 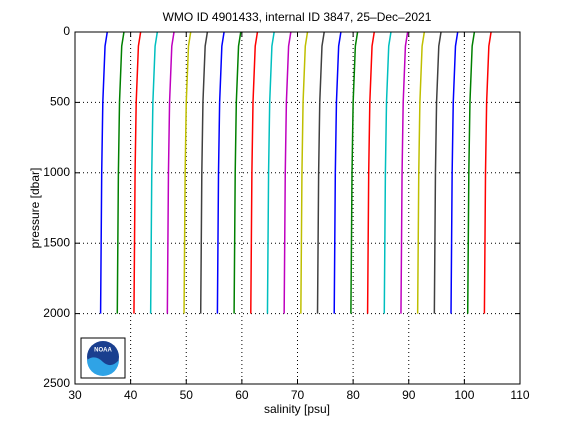 I want to click on x-tick-label: 100, so click(x=464, y=395).